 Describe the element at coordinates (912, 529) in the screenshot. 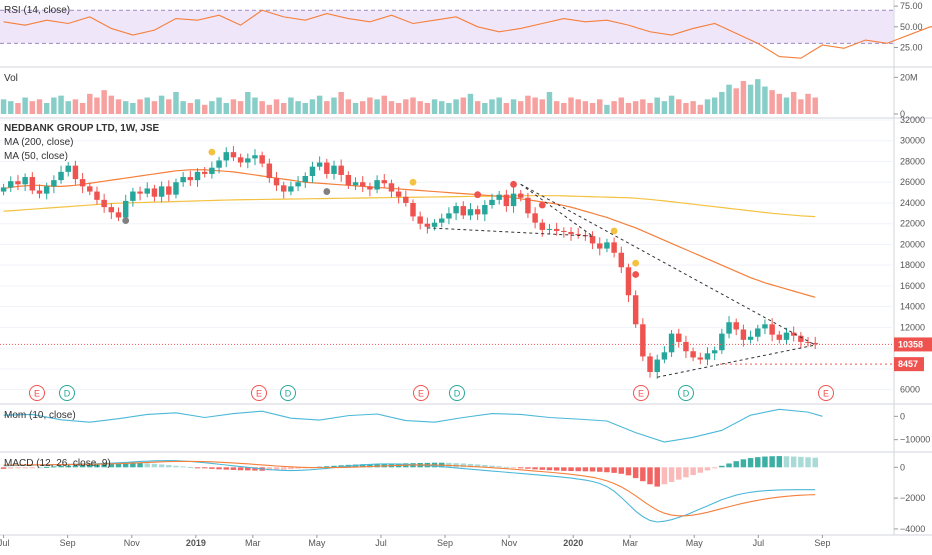

I see `macd-tick-label: −4000` at that location.